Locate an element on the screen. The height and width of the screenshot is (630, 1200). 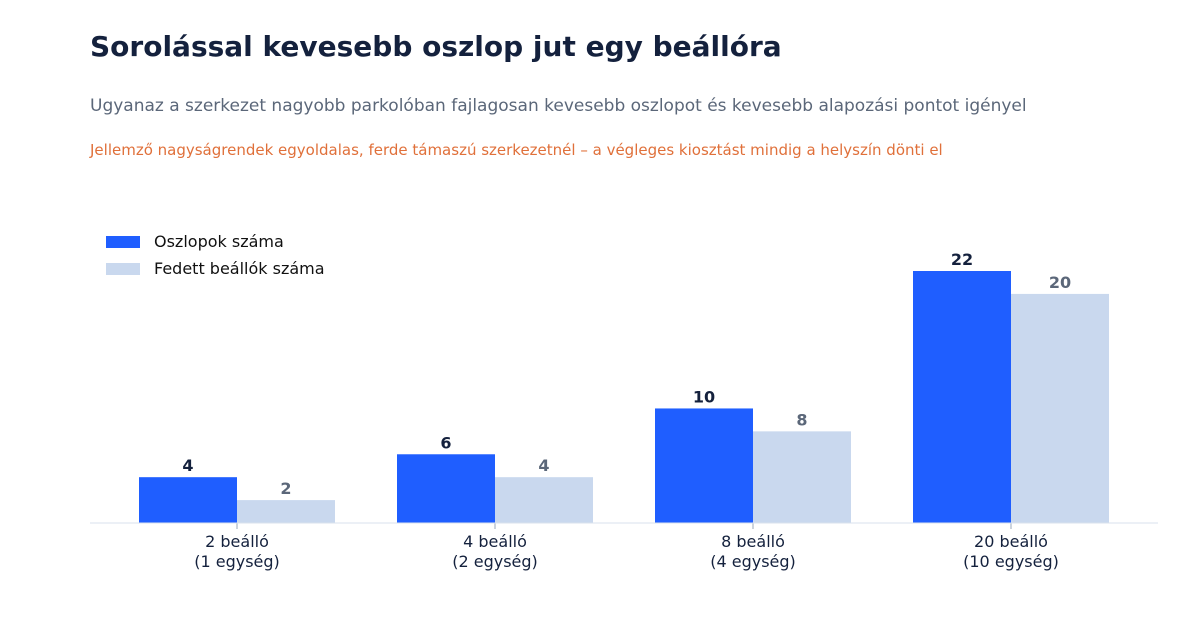
data-label-stalls-0: 2 is located at coordinates (285, 488).